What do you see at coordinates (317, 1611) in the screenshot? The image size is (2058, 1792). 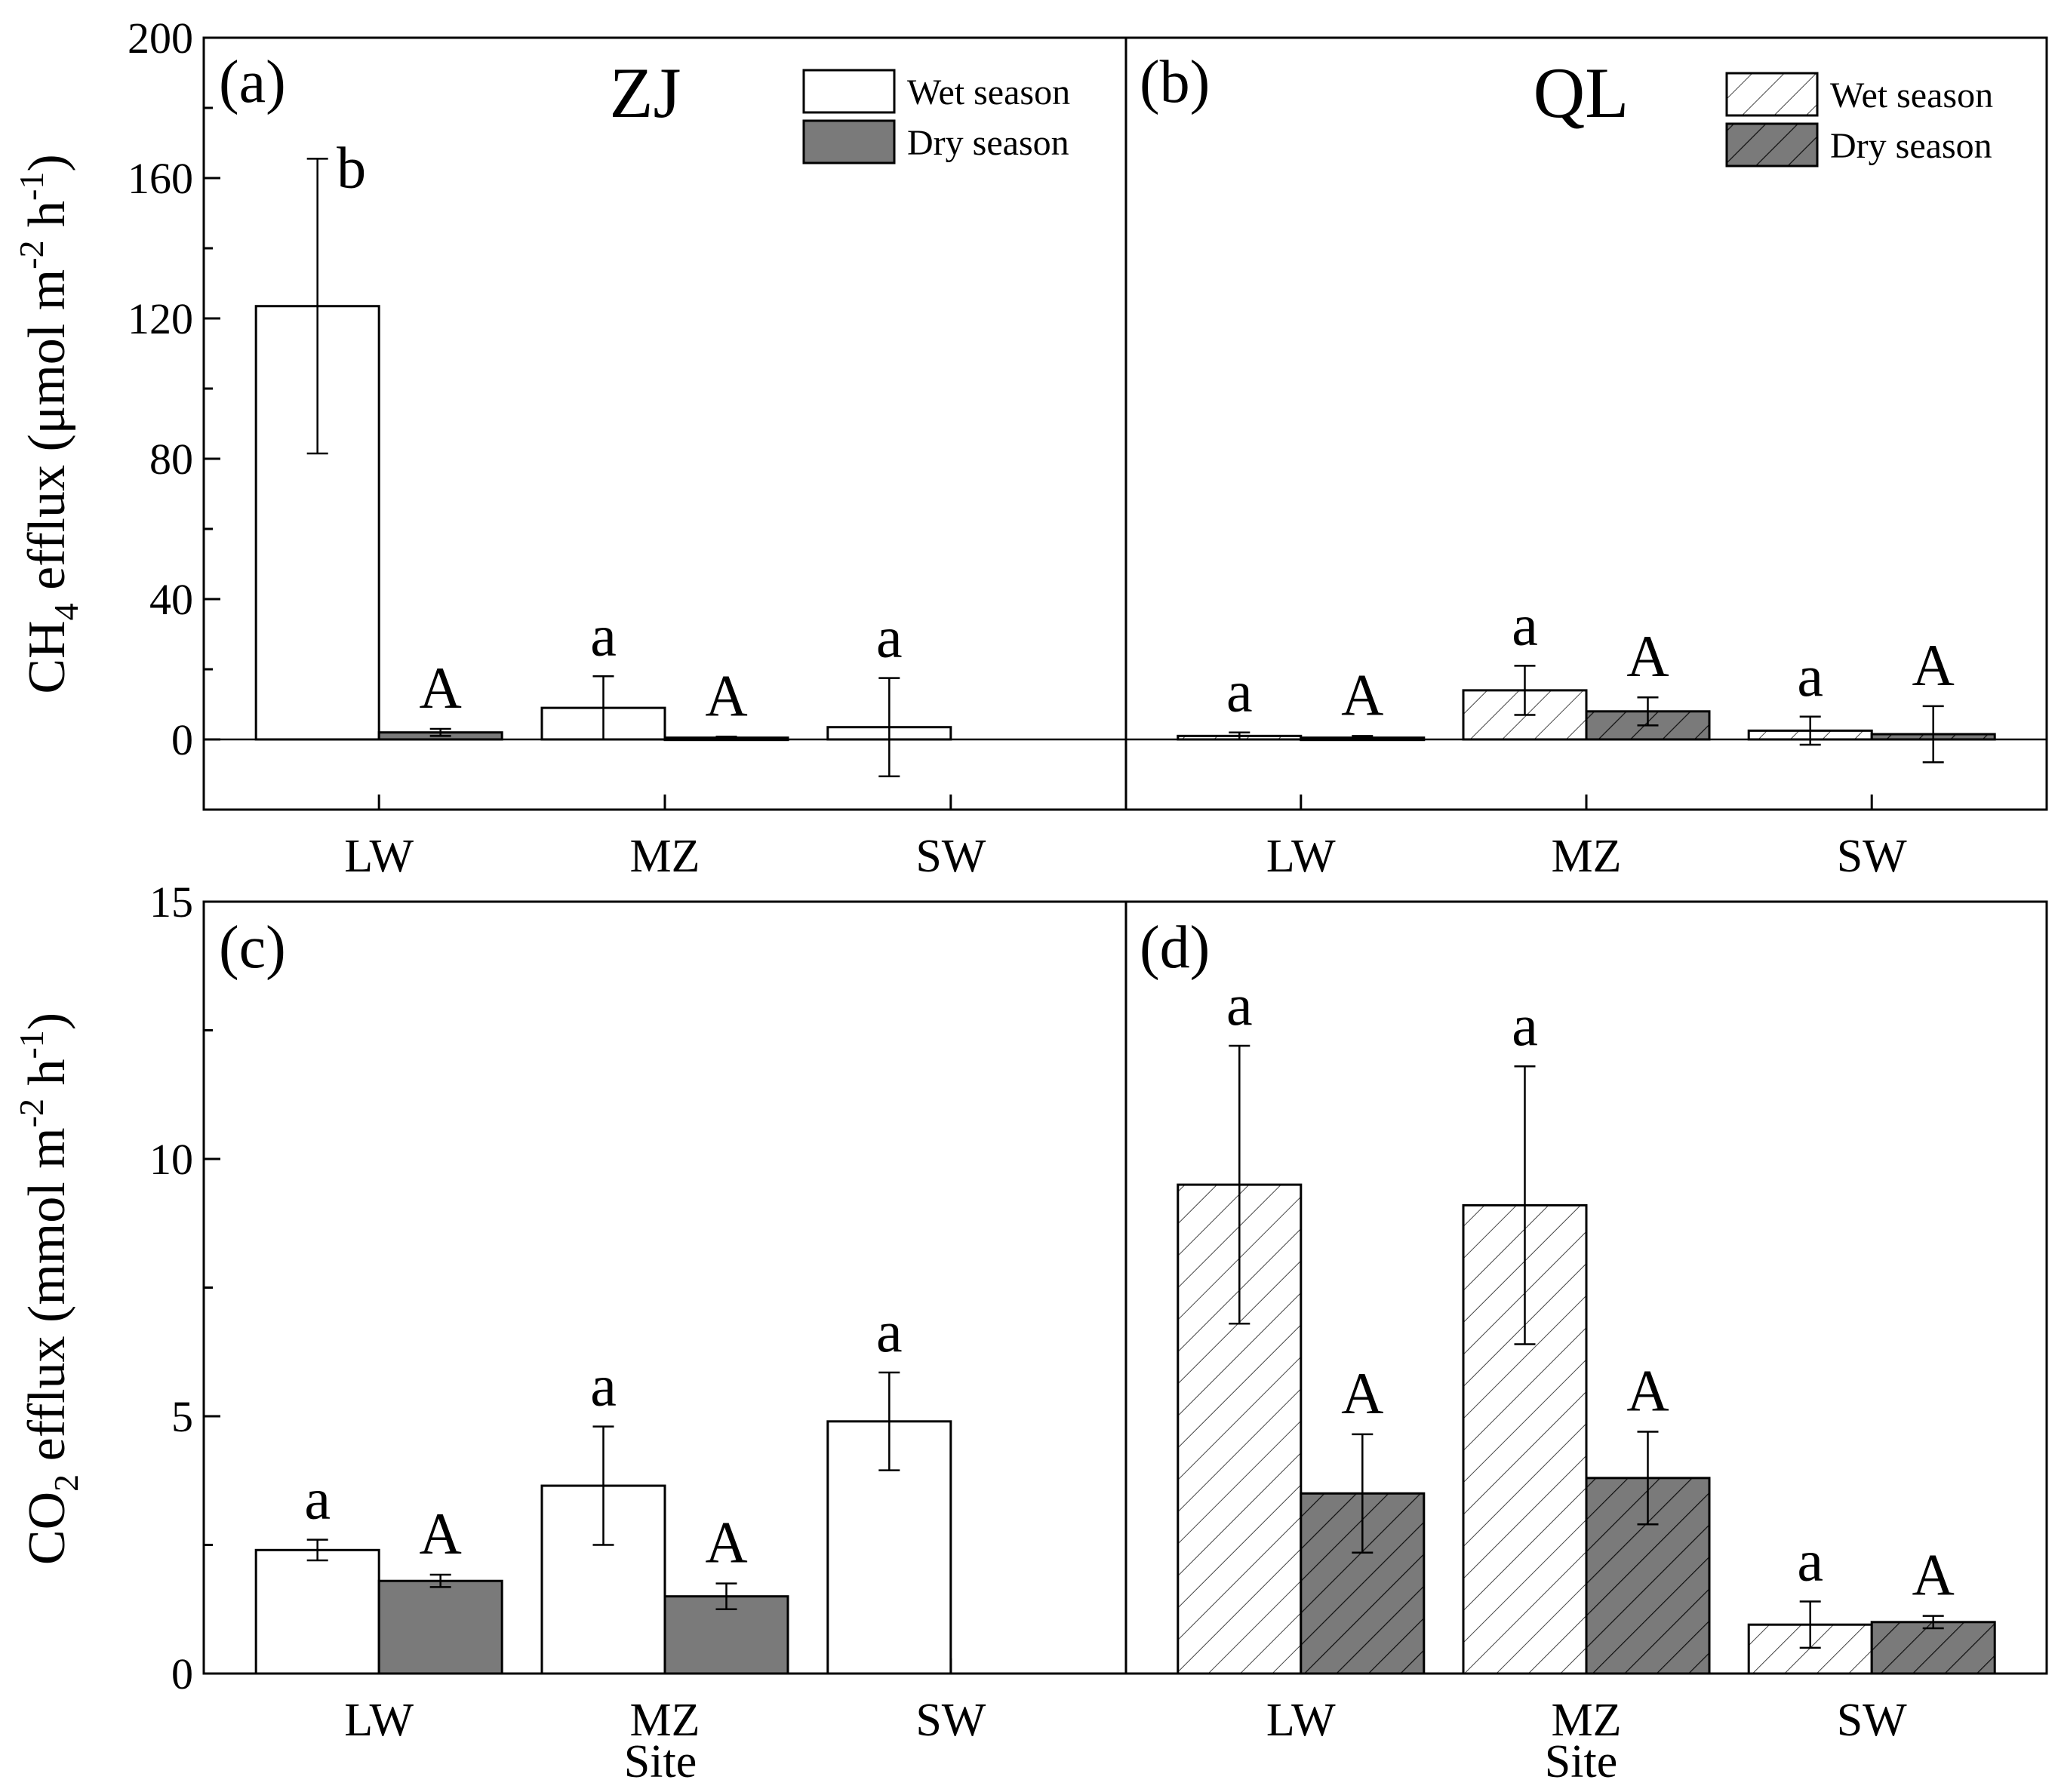 I see `bar-wet-season` at bounding box center [317, 1611].